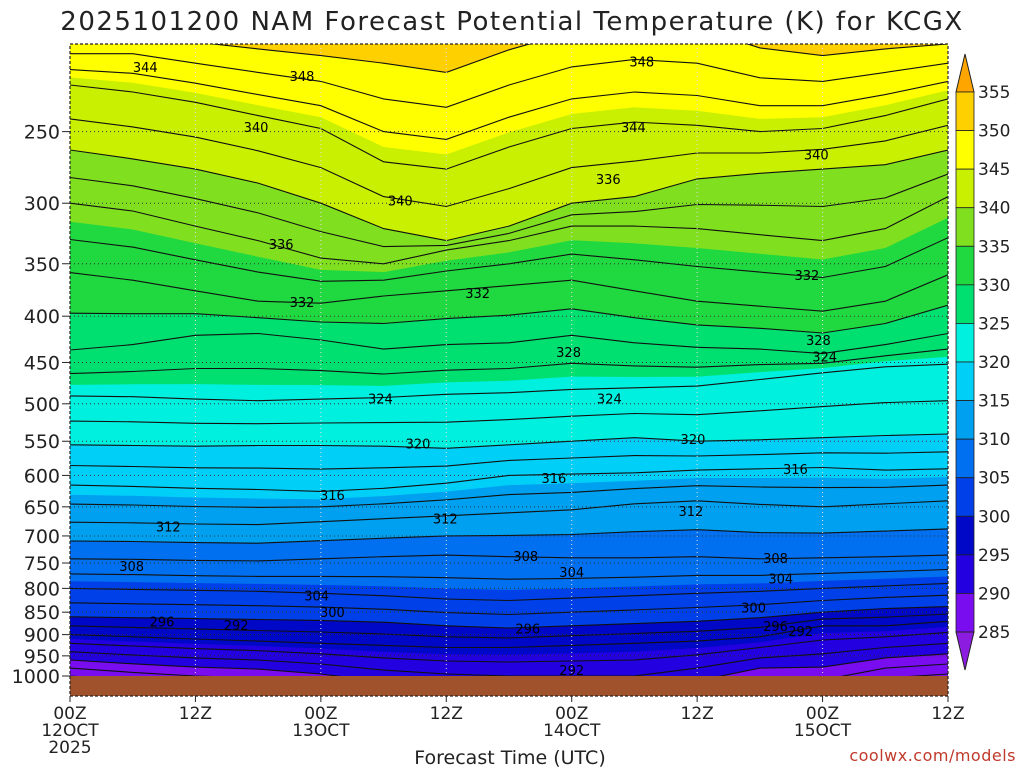 Image resolution: width=1024 pixels, height=768 pixels. I want to click on y-tick-label: 300, so click(42, 204).